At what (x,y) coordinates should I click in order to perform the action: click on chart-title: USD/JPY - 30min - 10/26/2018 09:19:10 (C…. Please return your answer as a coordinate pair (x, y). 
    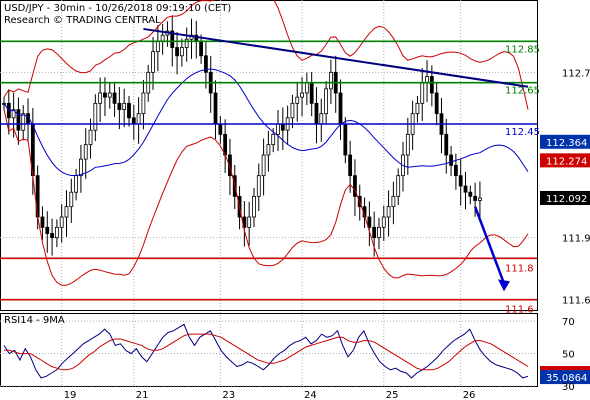
    Looking at the image, I should click on (117, 8).